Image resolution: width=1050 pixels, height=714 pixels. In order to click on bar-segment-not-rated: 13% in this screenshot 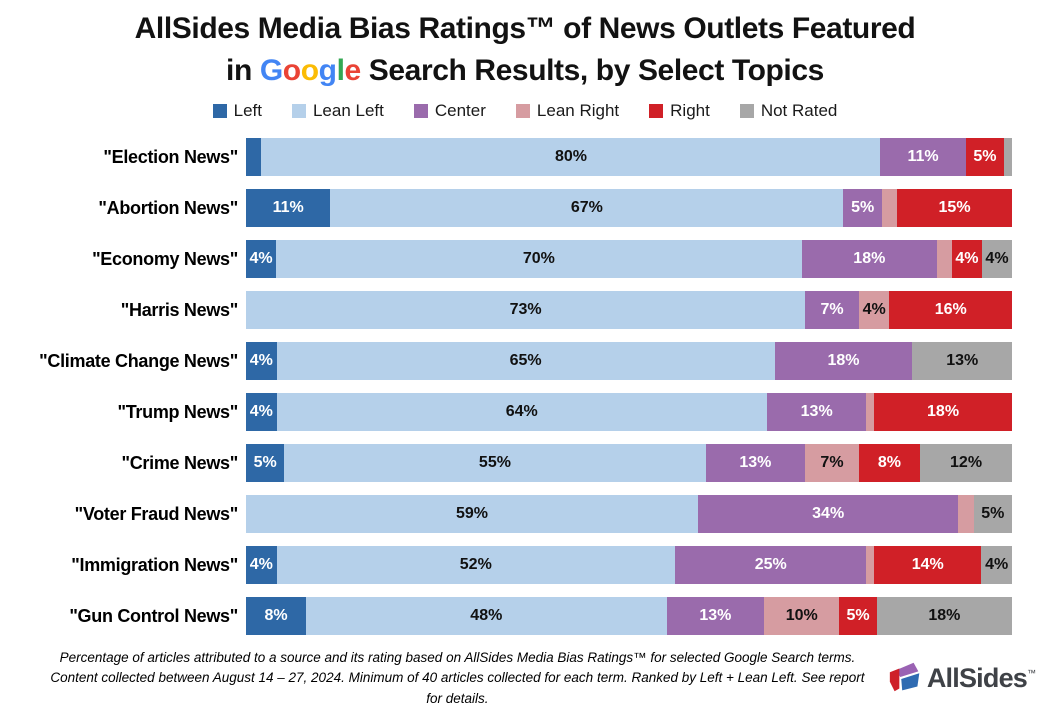, I will do `click(962, 361)`.